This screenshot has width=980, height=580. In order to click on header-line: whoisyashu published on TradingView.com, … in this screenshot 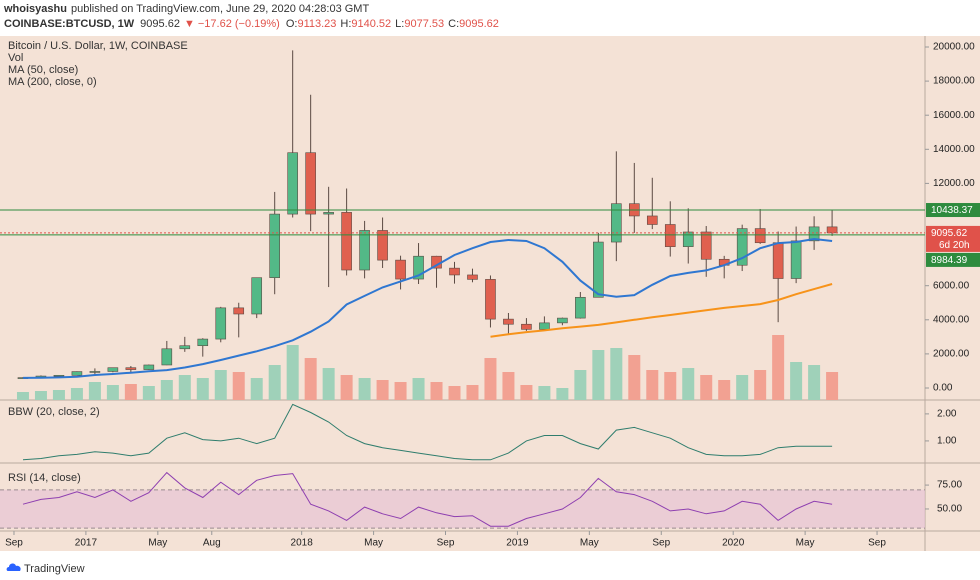, I will do `click(186, 9)`.